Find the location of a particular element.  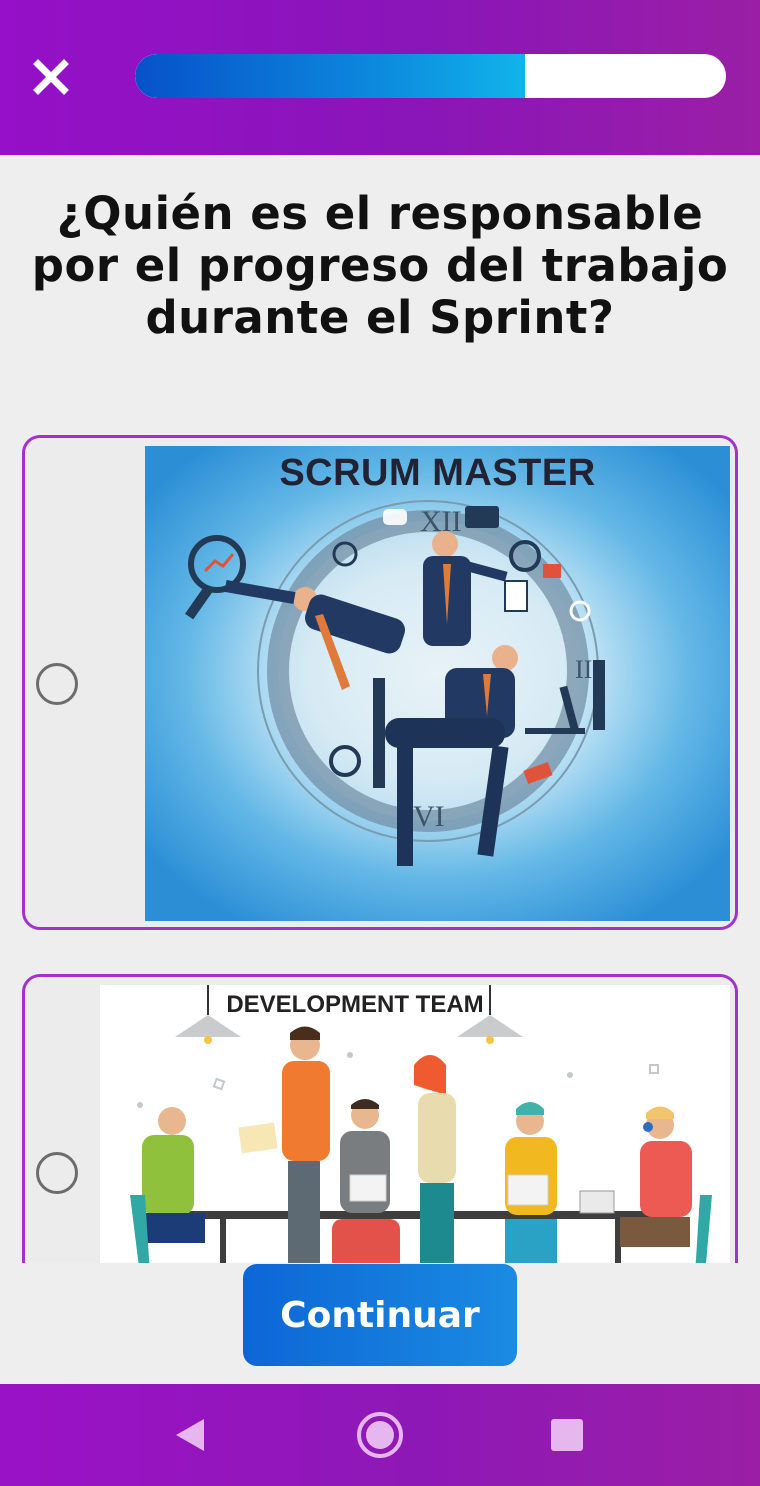

option-label: SCRUM MASTER is located at coordinates (437, 473).